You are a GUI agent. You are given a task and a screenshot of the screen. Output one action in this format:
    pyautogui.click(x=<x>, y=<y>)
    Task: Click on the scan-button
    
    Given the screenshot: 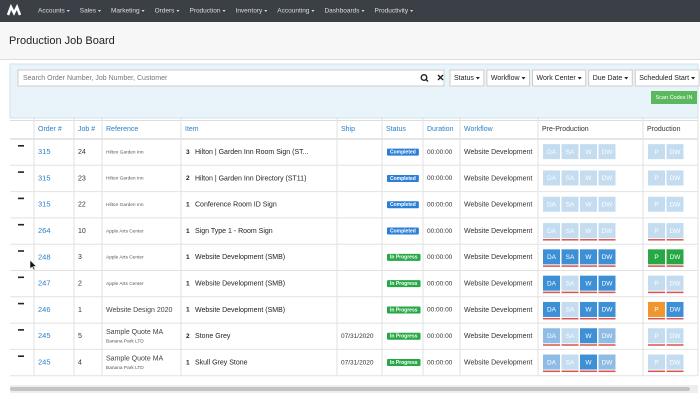 What is the action you would take?
    pyautogui.click(x=674, y=97)
    